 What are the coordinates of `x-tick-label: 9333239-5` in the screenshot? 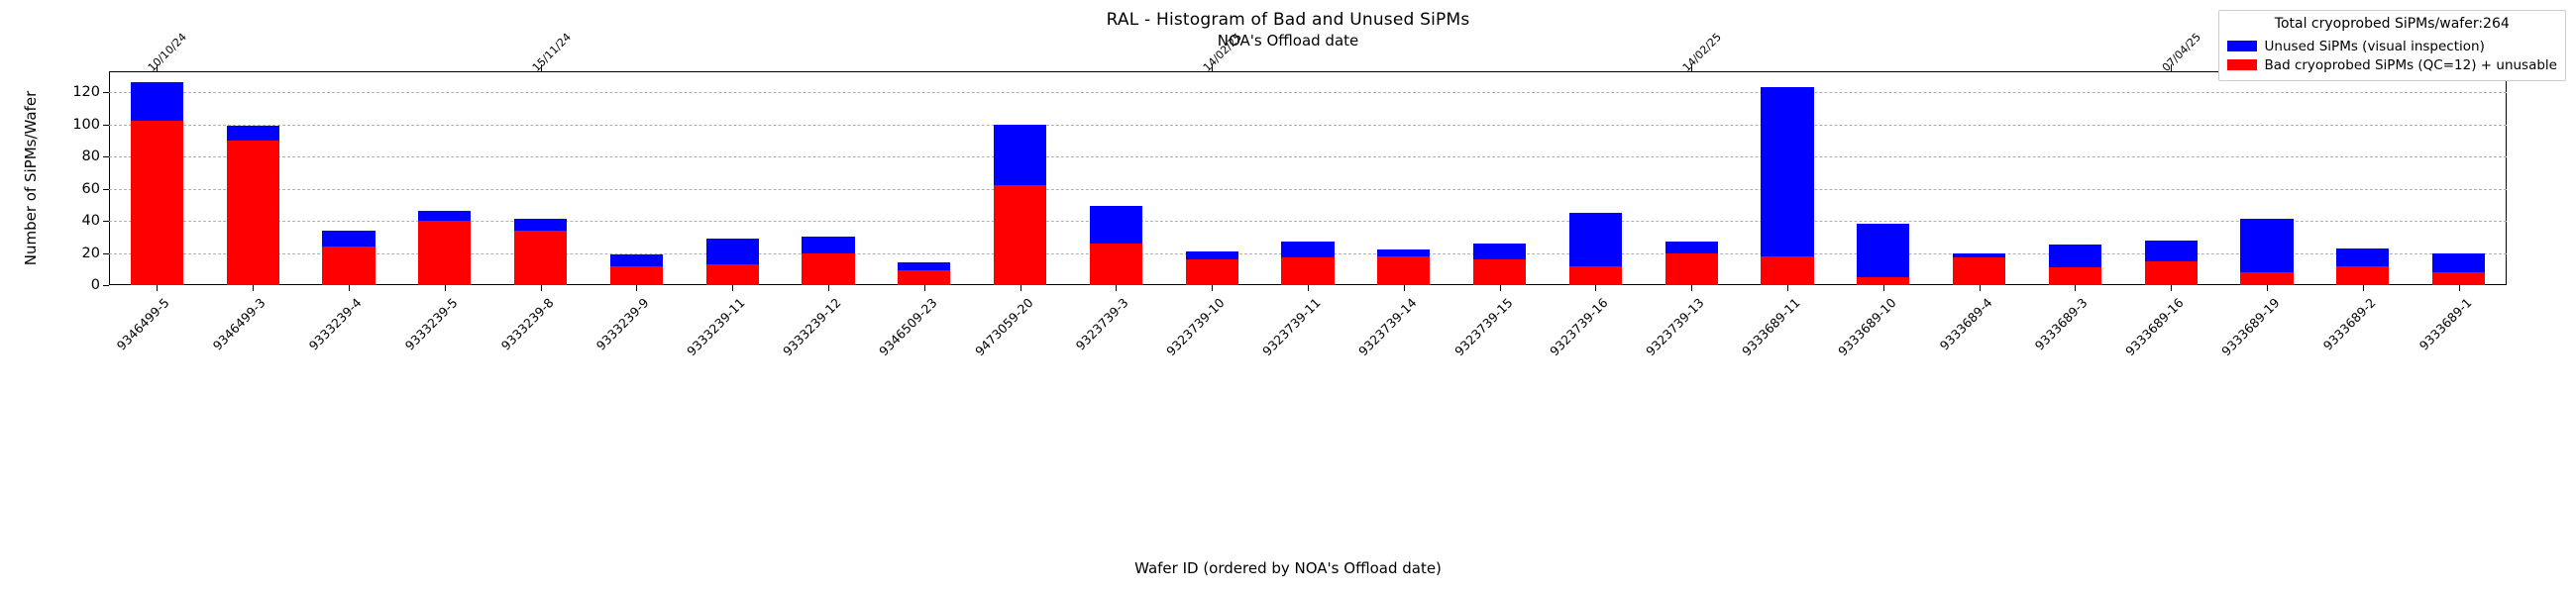 It's located at (431, 324).